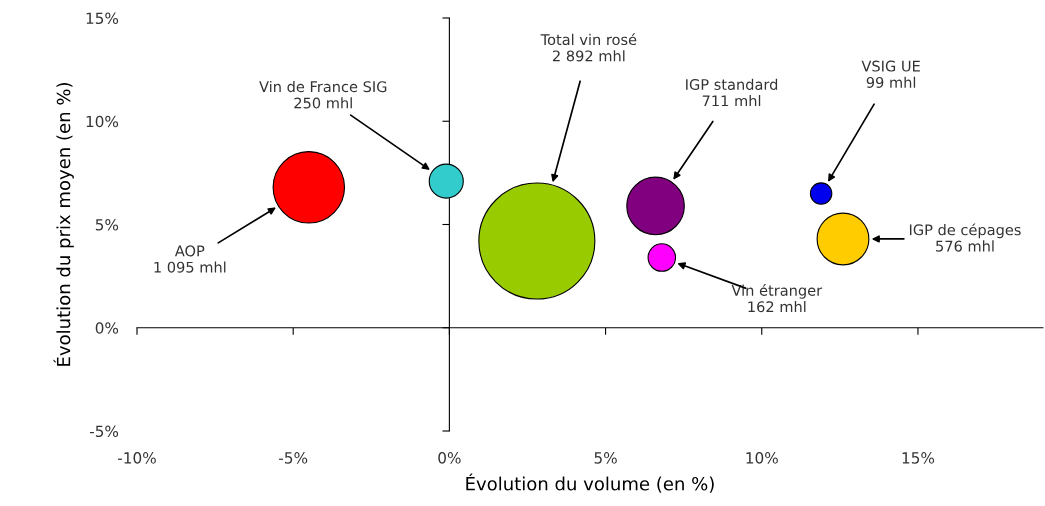 This screenshot has height=506, width=1045. I want to click on y-axis-title: Évolution du prix moyen (en %), so click(63, 224).